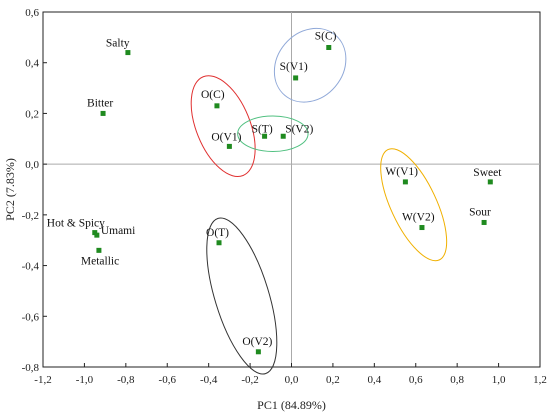 Image resolution: width=550 pixels, height=418 pixels. Describe the element at coordinates (31, 317) in the screenshot. I see `y-tick-label: -0,6` at that location.